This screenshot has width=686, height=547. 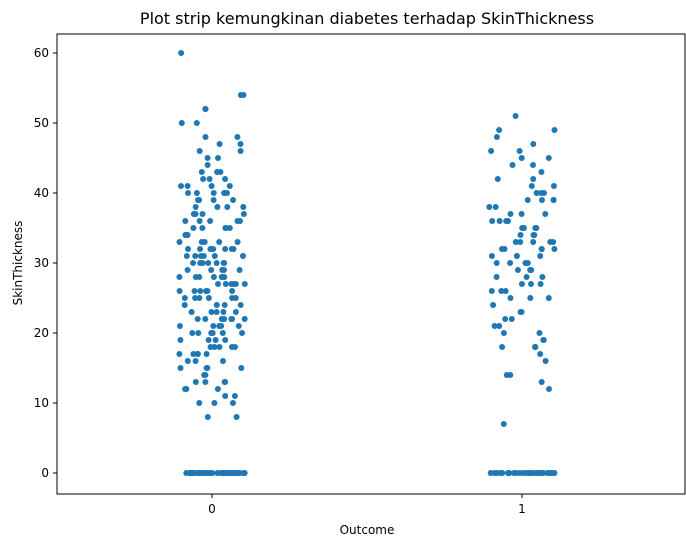 I want to click on y-tick-label: 60, so click(x=41, y=53).